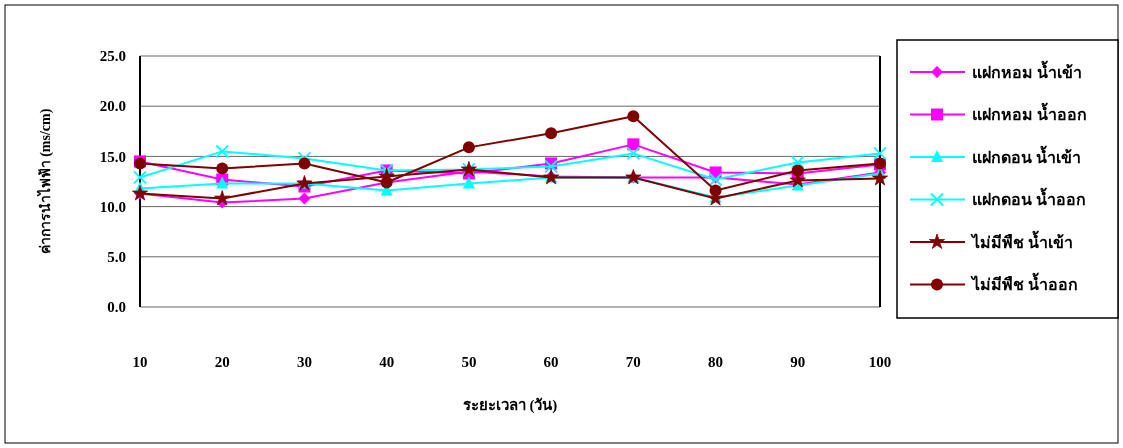 The height and width of the screenshot is (448, 1123). Describe the element at coordinates (116, 257) in the screenshot. I see `y-tick-label: 5.0` at that location.